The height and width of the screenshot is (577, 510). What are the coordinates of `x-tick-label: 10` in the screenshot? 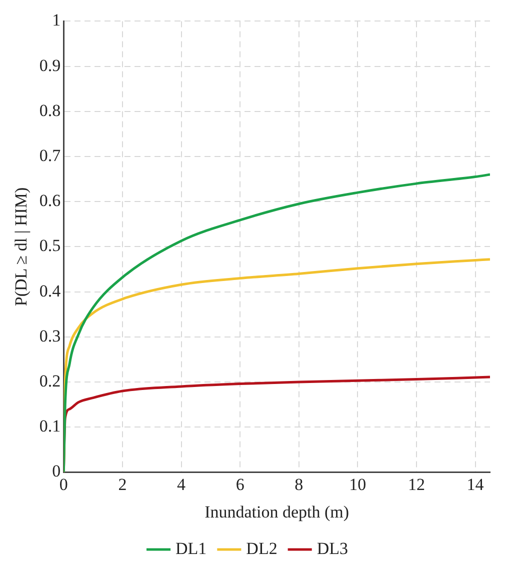 It's located at (357, 484).